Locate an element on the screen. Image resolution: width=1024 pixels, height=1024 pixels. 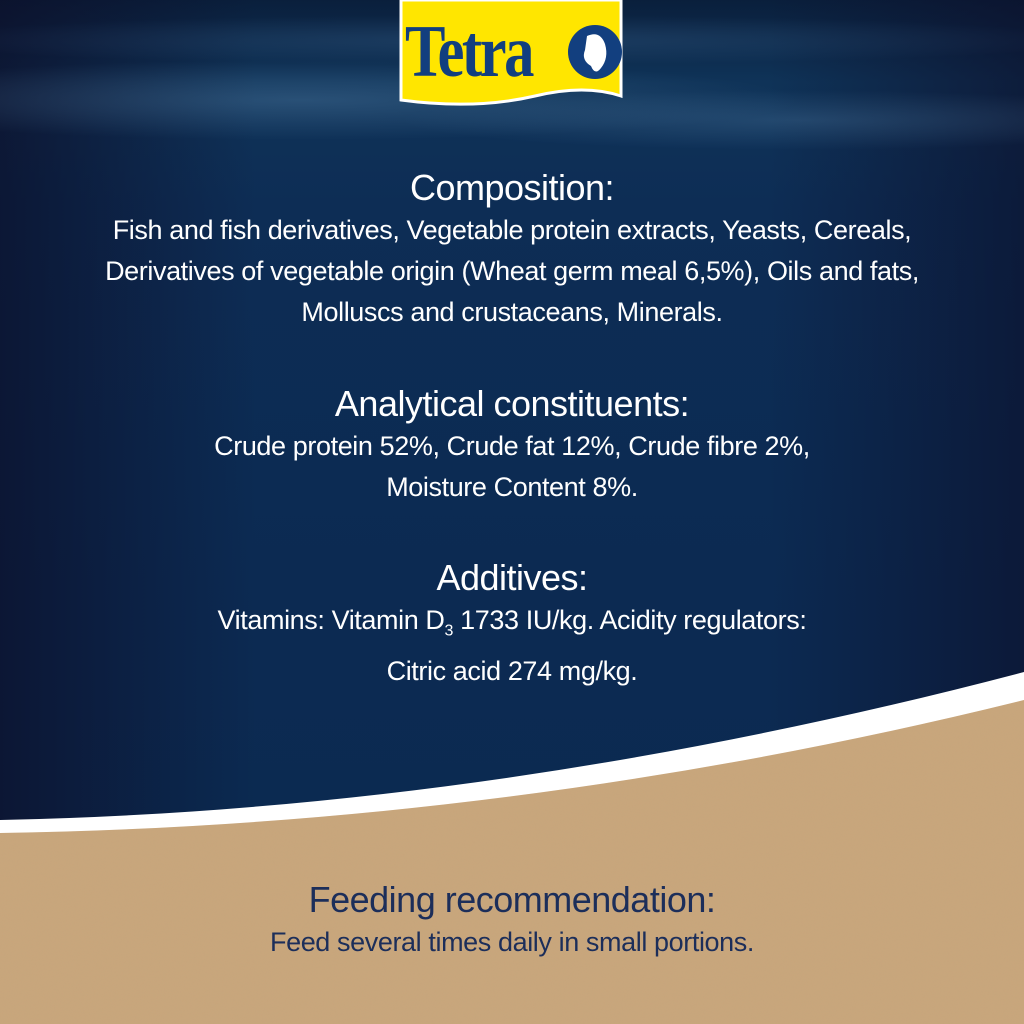
additives-line: Citric acid 274 mg/kg. is located at coordinates (512, 671).